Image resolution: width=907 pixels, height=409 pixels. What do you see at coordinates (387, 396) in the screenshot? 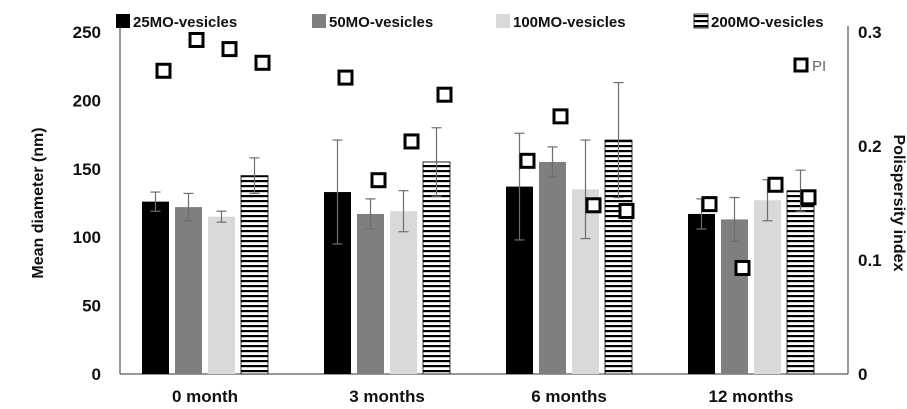
I see `x-category-label: 3 months` at bounding box center [387, 396].